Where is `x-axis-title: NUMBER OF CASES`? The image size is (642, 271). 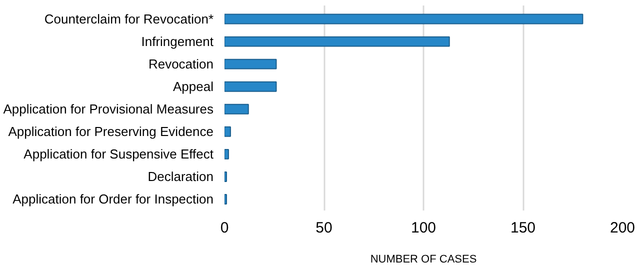 x-axis-title: NUMBER OF CASES is located at coordinates (423, 260).